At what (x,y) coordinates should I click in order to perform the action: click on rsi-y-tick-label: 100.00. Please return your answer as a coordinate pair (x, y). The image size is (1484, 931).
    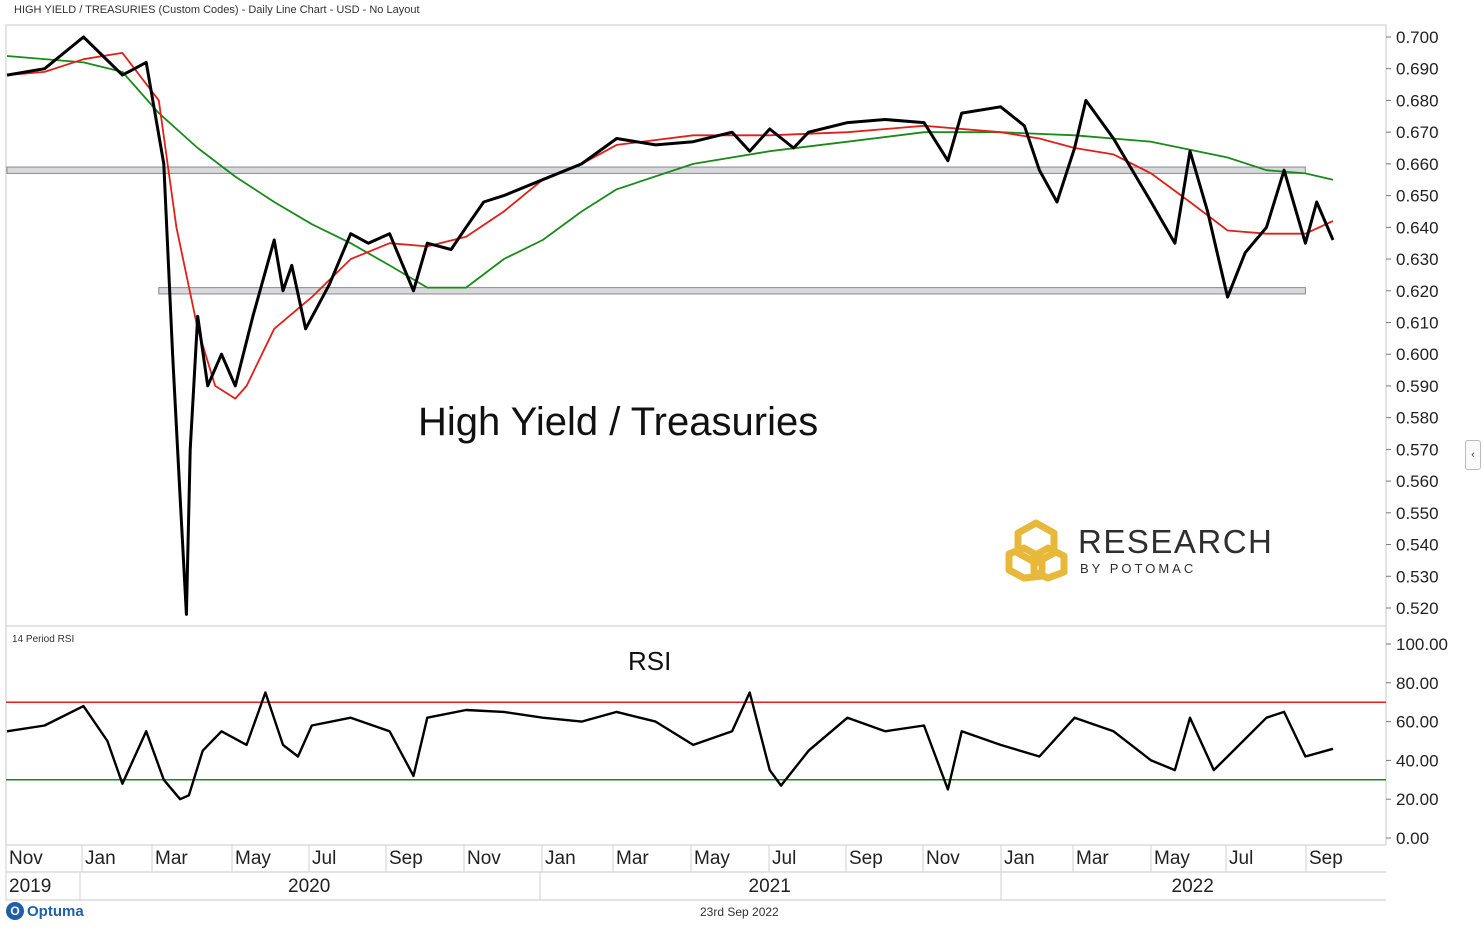
    Looking at the image, I should click on (1422, 644).